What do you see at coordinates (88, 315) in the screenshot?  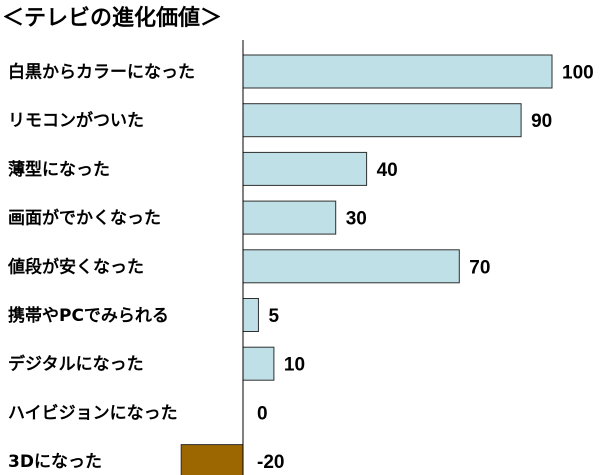 I see `category-label: 携帯やPCでみられる` at bounding box center [88, 315].